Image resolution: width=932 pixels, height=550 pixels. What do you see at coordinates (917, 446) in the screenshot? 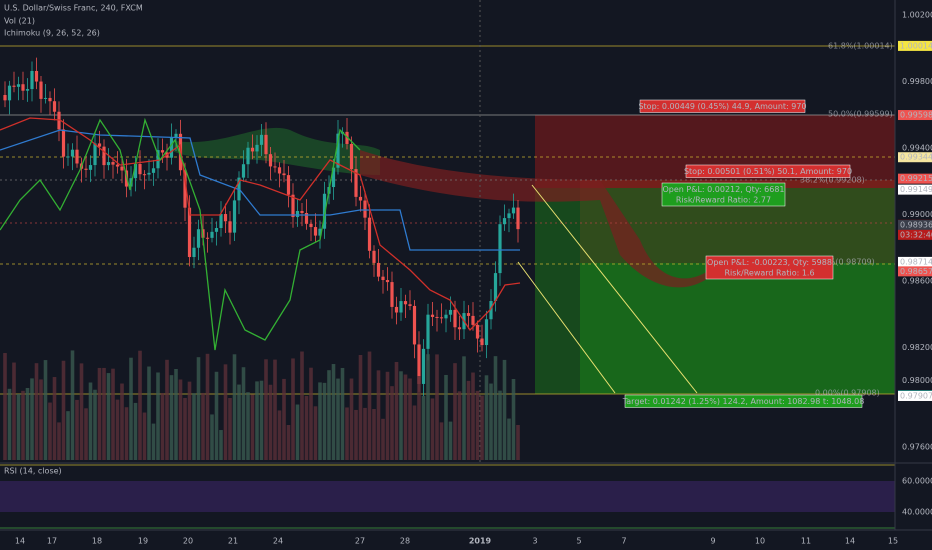
I see `price-tick: 0.97600` at bounding box center [917, 446].